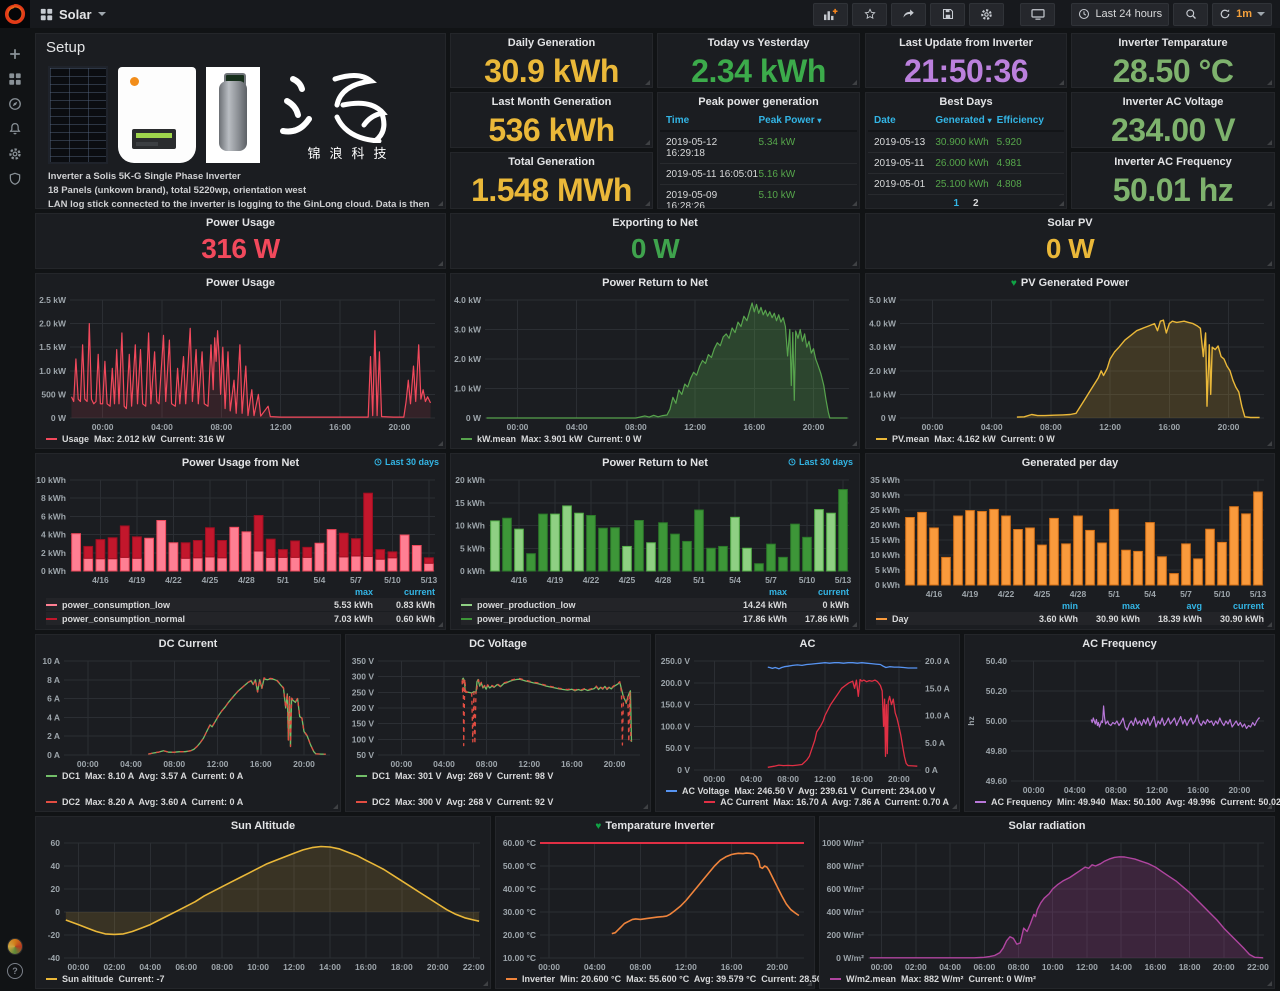 The width and height of the screenshot is (1280, 991). I want to click on panel-title: Inverter AC Frequency, so click(1173, 162).